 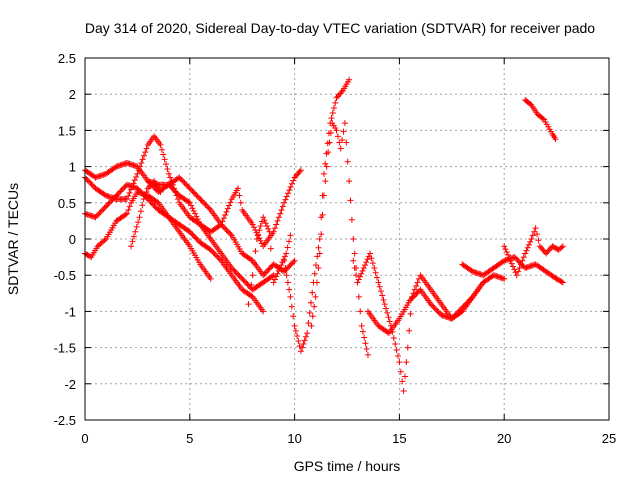 What do you see at coordinates (72, 94) in the screenshot?
I see `y-tick-label: 2` at bounding box center [72, 94].